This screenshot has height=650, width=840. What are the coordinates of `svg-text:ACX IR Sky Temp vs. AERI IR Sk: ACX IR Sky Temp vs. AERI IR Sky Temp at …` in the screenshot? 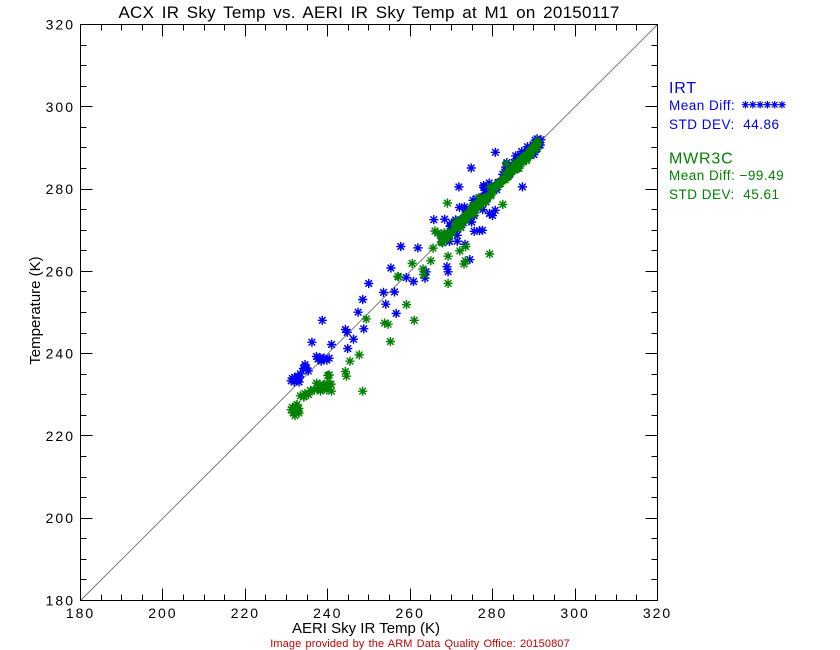 It's located at (368, 12).